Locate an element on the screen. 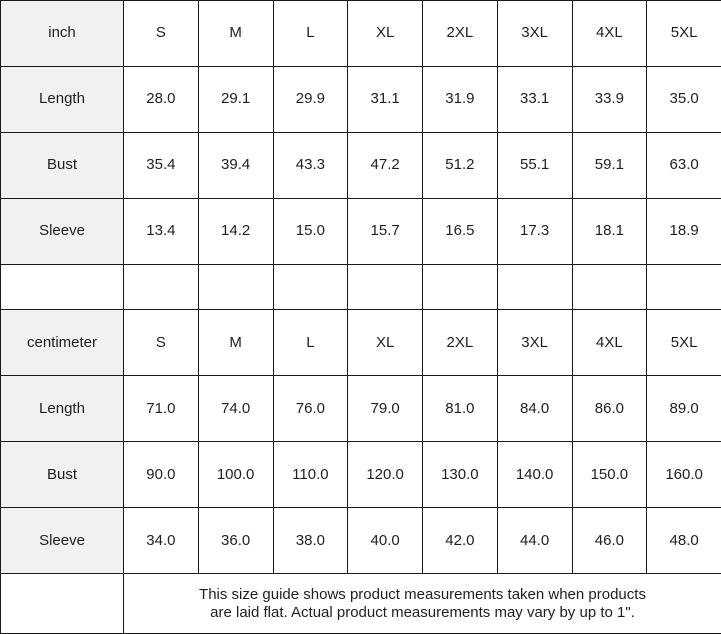 This screenshot has width=721, height=634. cell-cm-bust-s: 90.0 is located at coordinates (161, 475).